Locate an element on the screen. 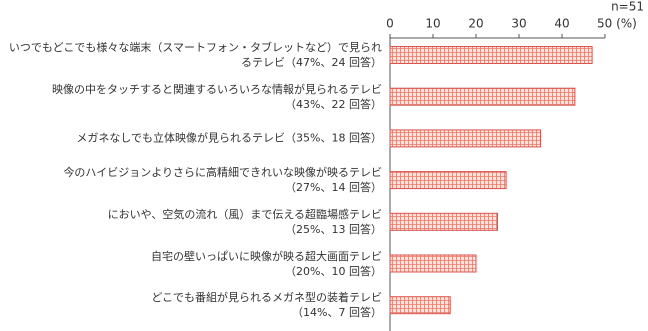 This screenshot has height=331, width=648. category-label: 自宅の壁いっぱいに映像が映る超大画面テレビ （20%、10 回答） is located at coordinates (194, 264).